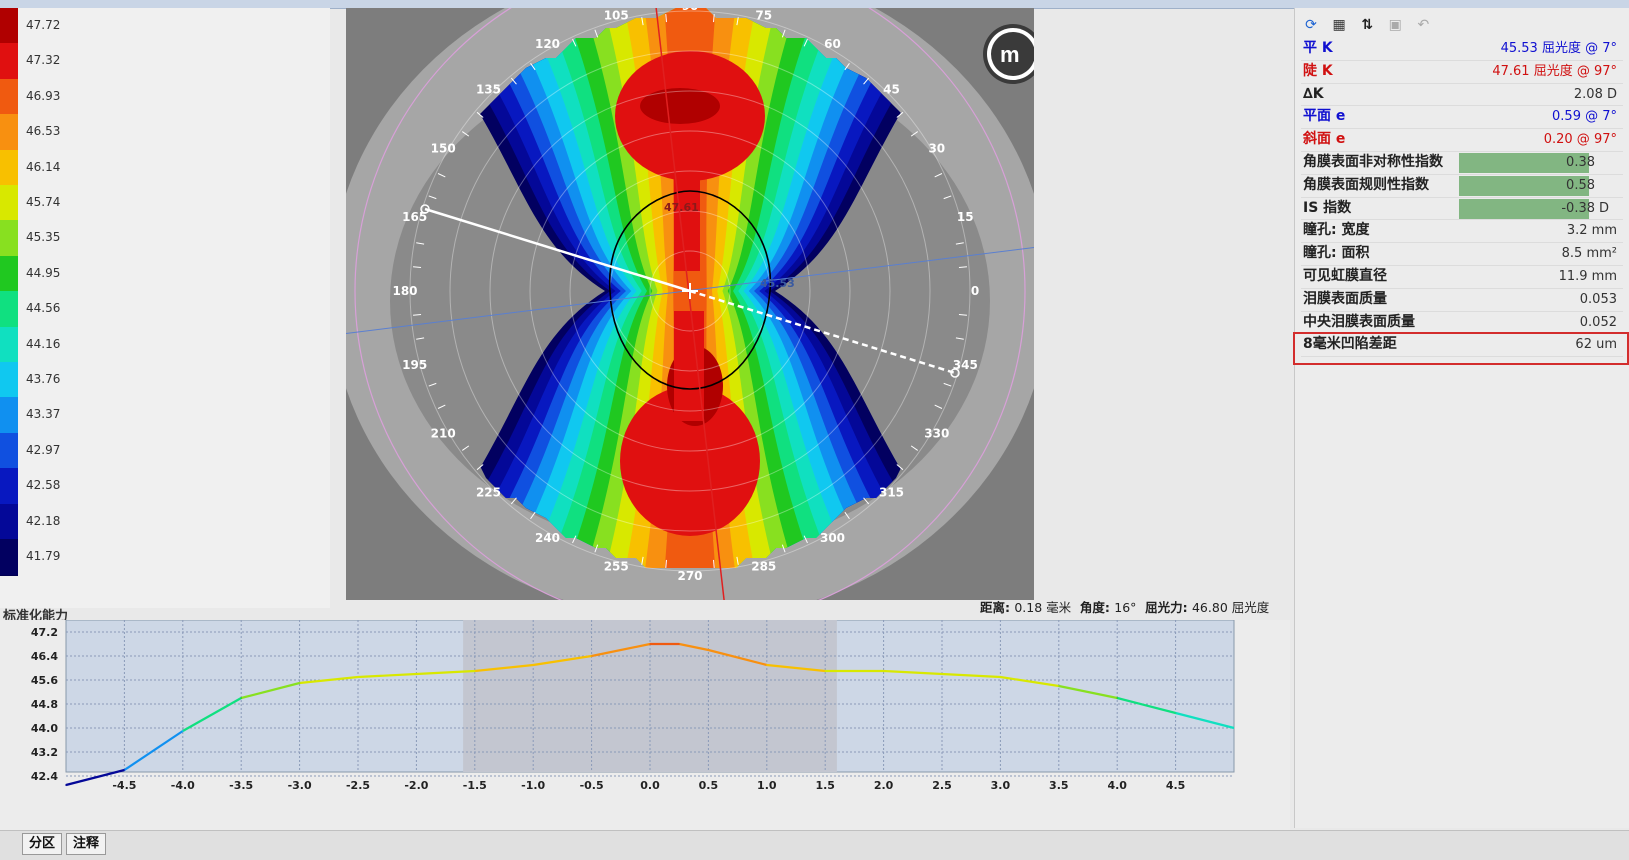  Describe the element at coordinates (475, 785) in the screenshot. I see `x-tick-label: -1.5` at that location.